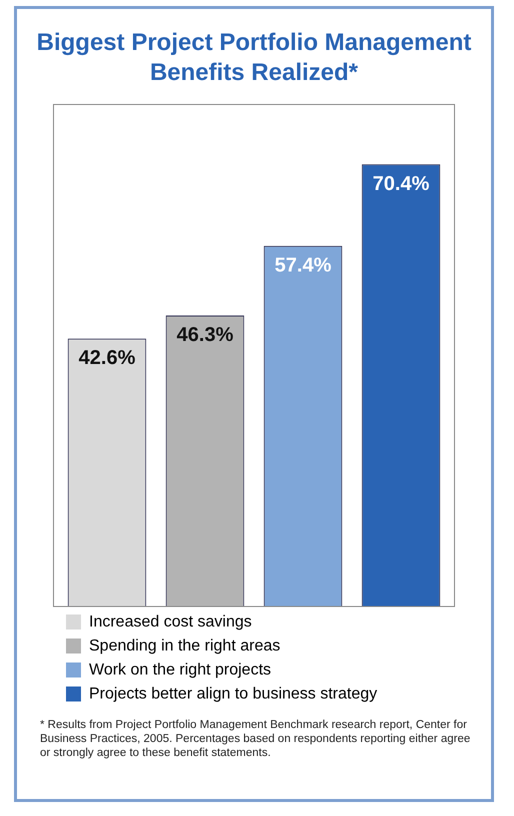 The height and width of the screenshot is (816, 514). What do you see at coordinates (205, 335) in the screenshot?
I see `data-label: 46.3%` at bounding box center [205, 335].